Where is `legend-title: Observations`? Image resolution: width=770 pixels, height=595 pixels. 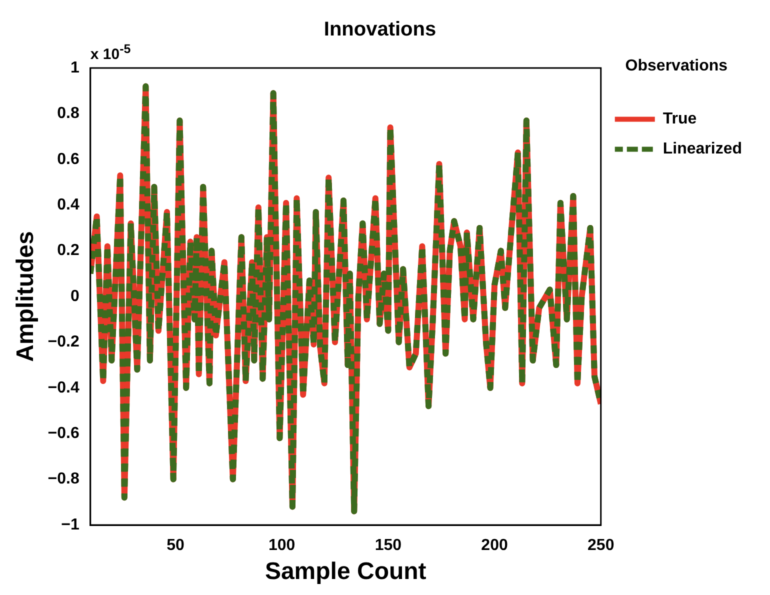
legend-title: Observations is located at coordinates (676, 65).